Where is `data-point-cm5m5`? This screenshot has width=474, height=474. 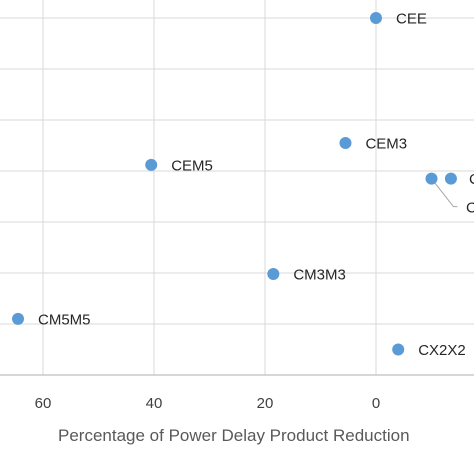 data-point-cm5m5 is located at coordinates (18, 318).